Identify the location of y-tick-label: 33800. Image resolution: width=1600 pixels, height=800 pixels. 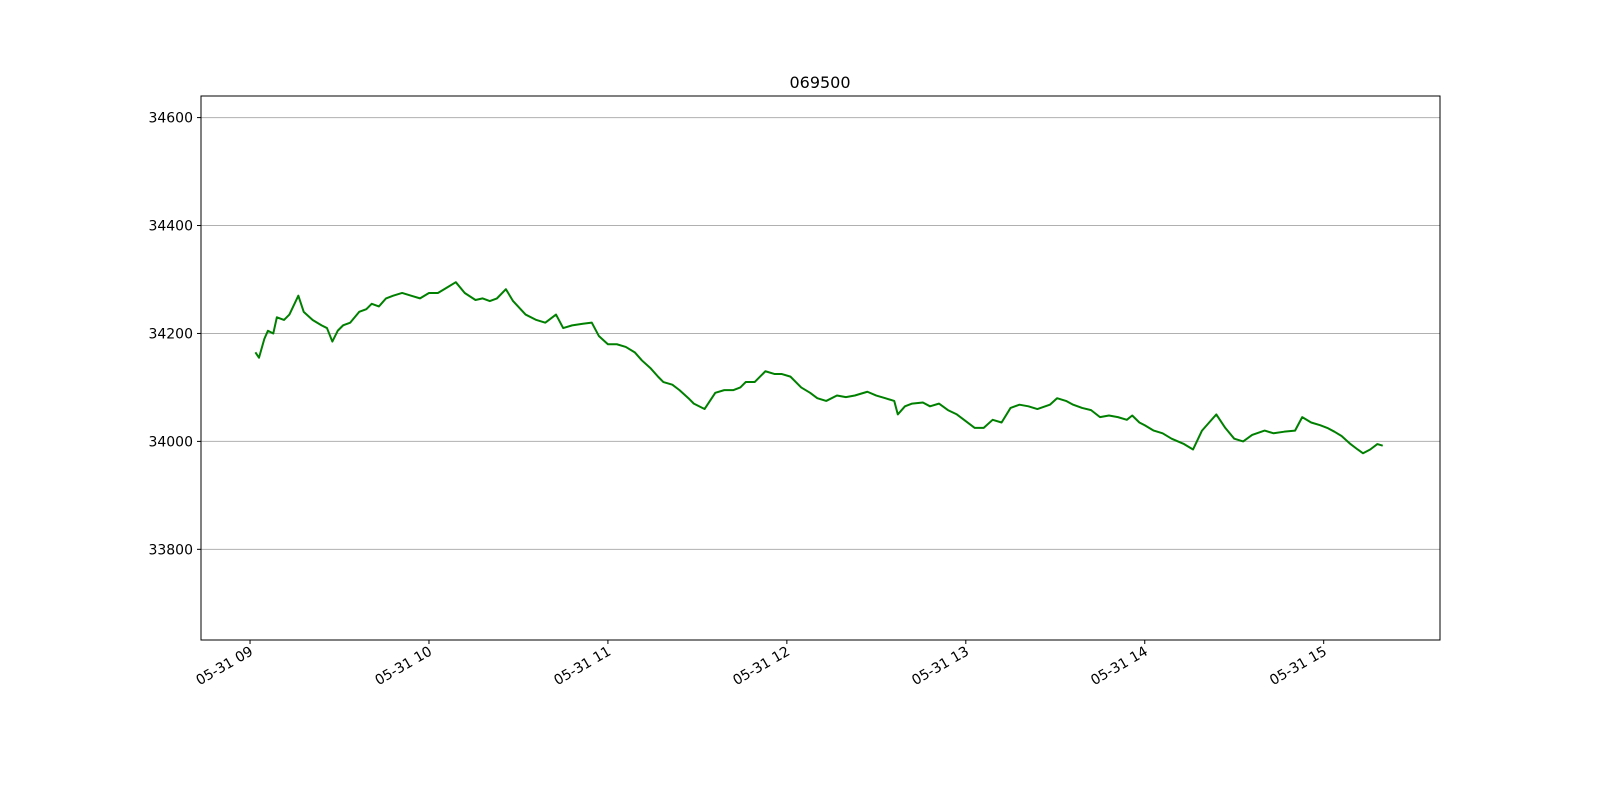
(170, 550).